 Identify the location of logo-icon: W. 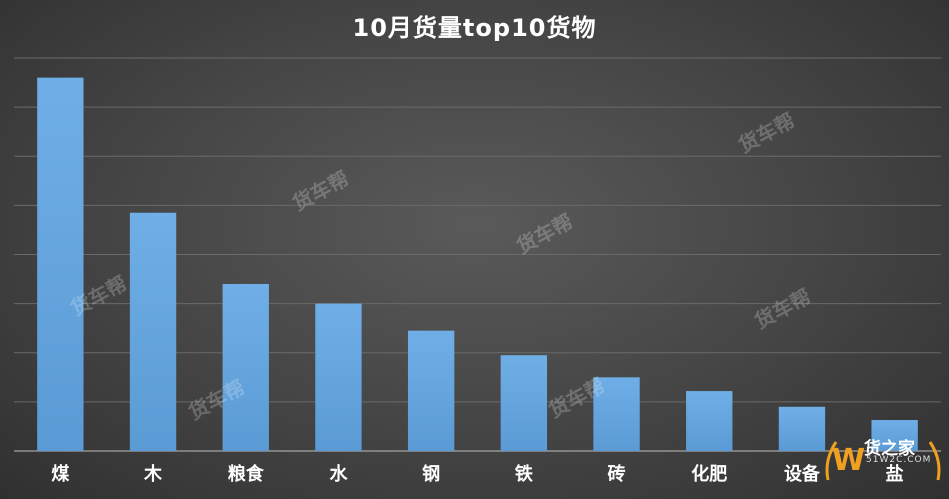
(883, 461).